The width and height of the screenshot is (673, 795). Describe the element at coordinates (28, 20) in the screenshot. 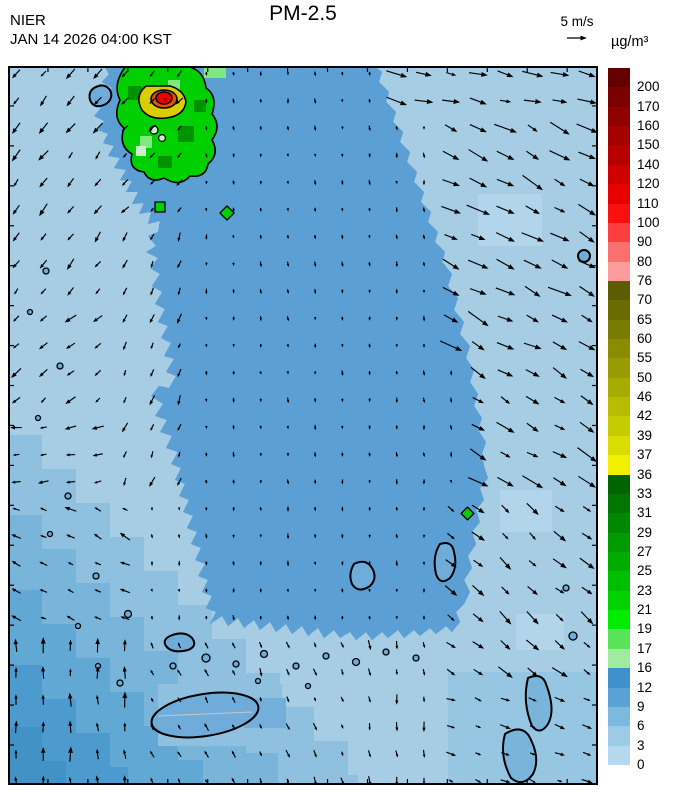

I see `agency-label: NIER` at that location.